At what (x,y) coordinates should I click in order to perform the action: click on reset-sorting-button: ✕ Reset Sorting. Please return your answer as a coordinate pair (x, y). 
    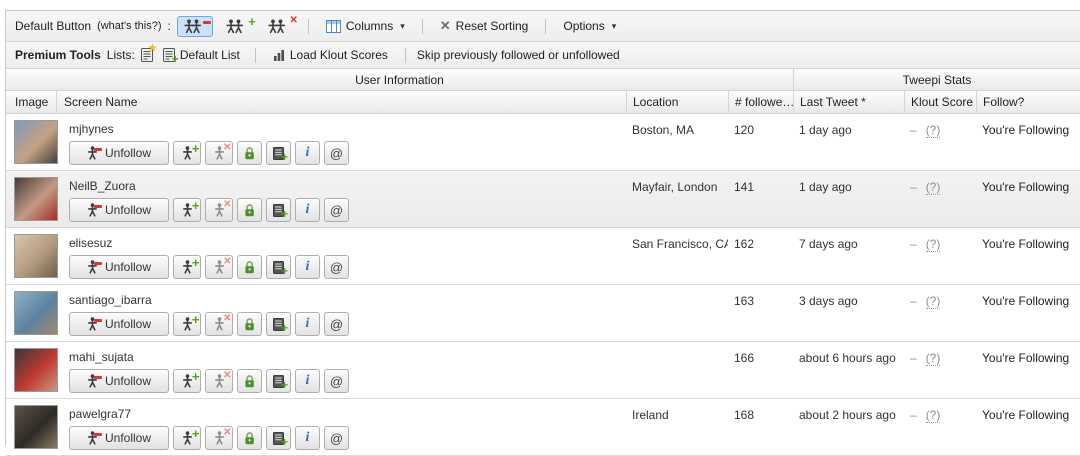
    Looking at the image, I should click on (484, 26).